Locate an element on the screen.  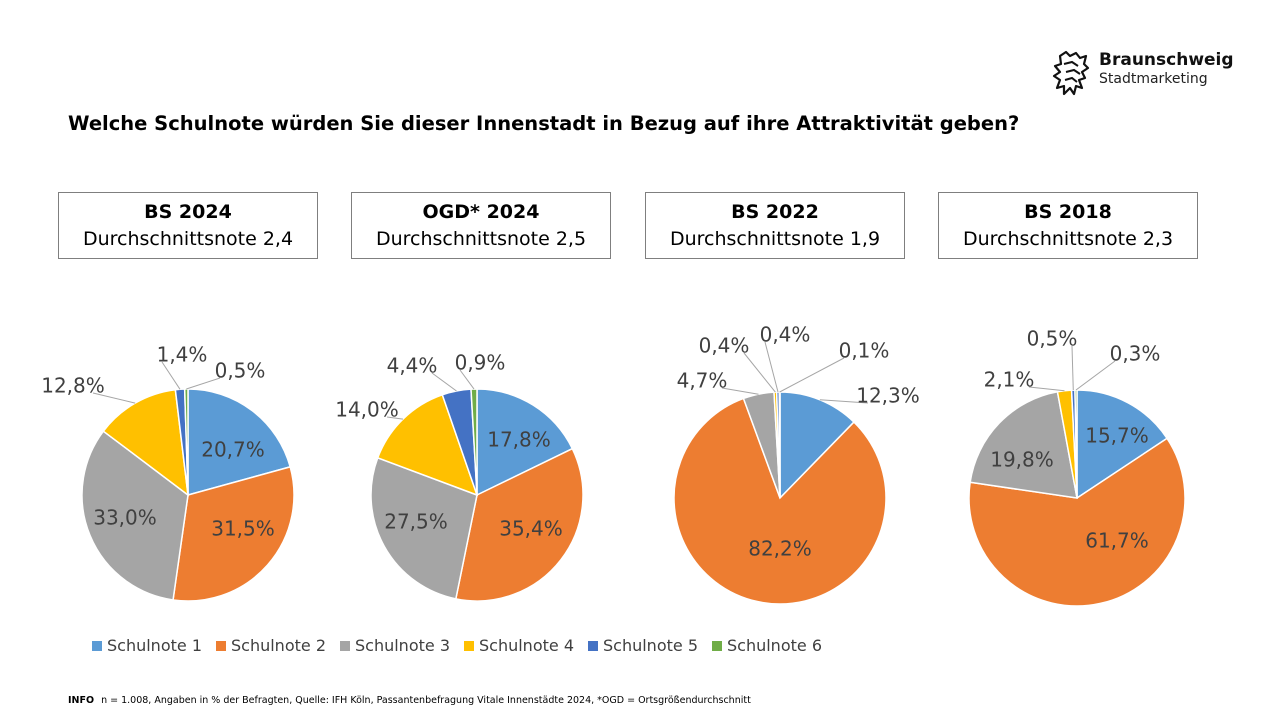
data-label: 4,4% is located at coordinates (412, 366).